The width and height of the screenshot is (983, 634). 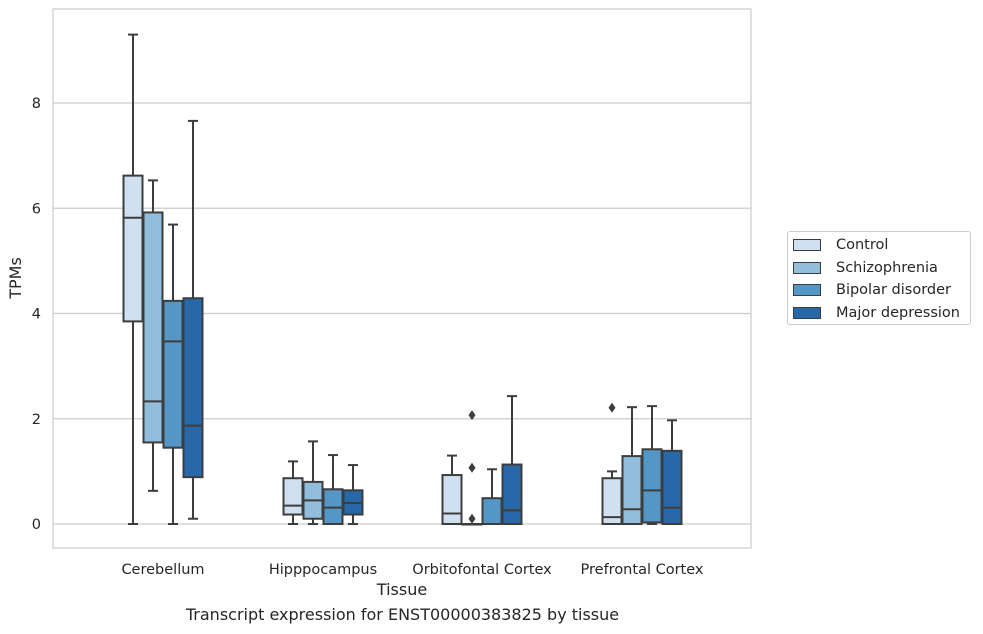 What do you see at coordinates (807, 245) in the screenshot?
I see `legend-swatch-control` at bounding box center [807, 245].